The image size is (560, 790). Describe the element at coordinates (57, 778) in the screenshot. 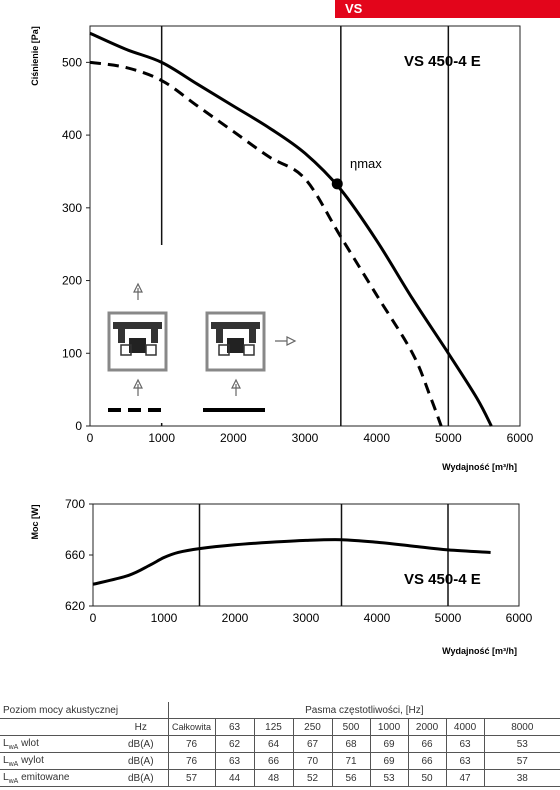

I see `row-label: LwA emitowane` at that location.